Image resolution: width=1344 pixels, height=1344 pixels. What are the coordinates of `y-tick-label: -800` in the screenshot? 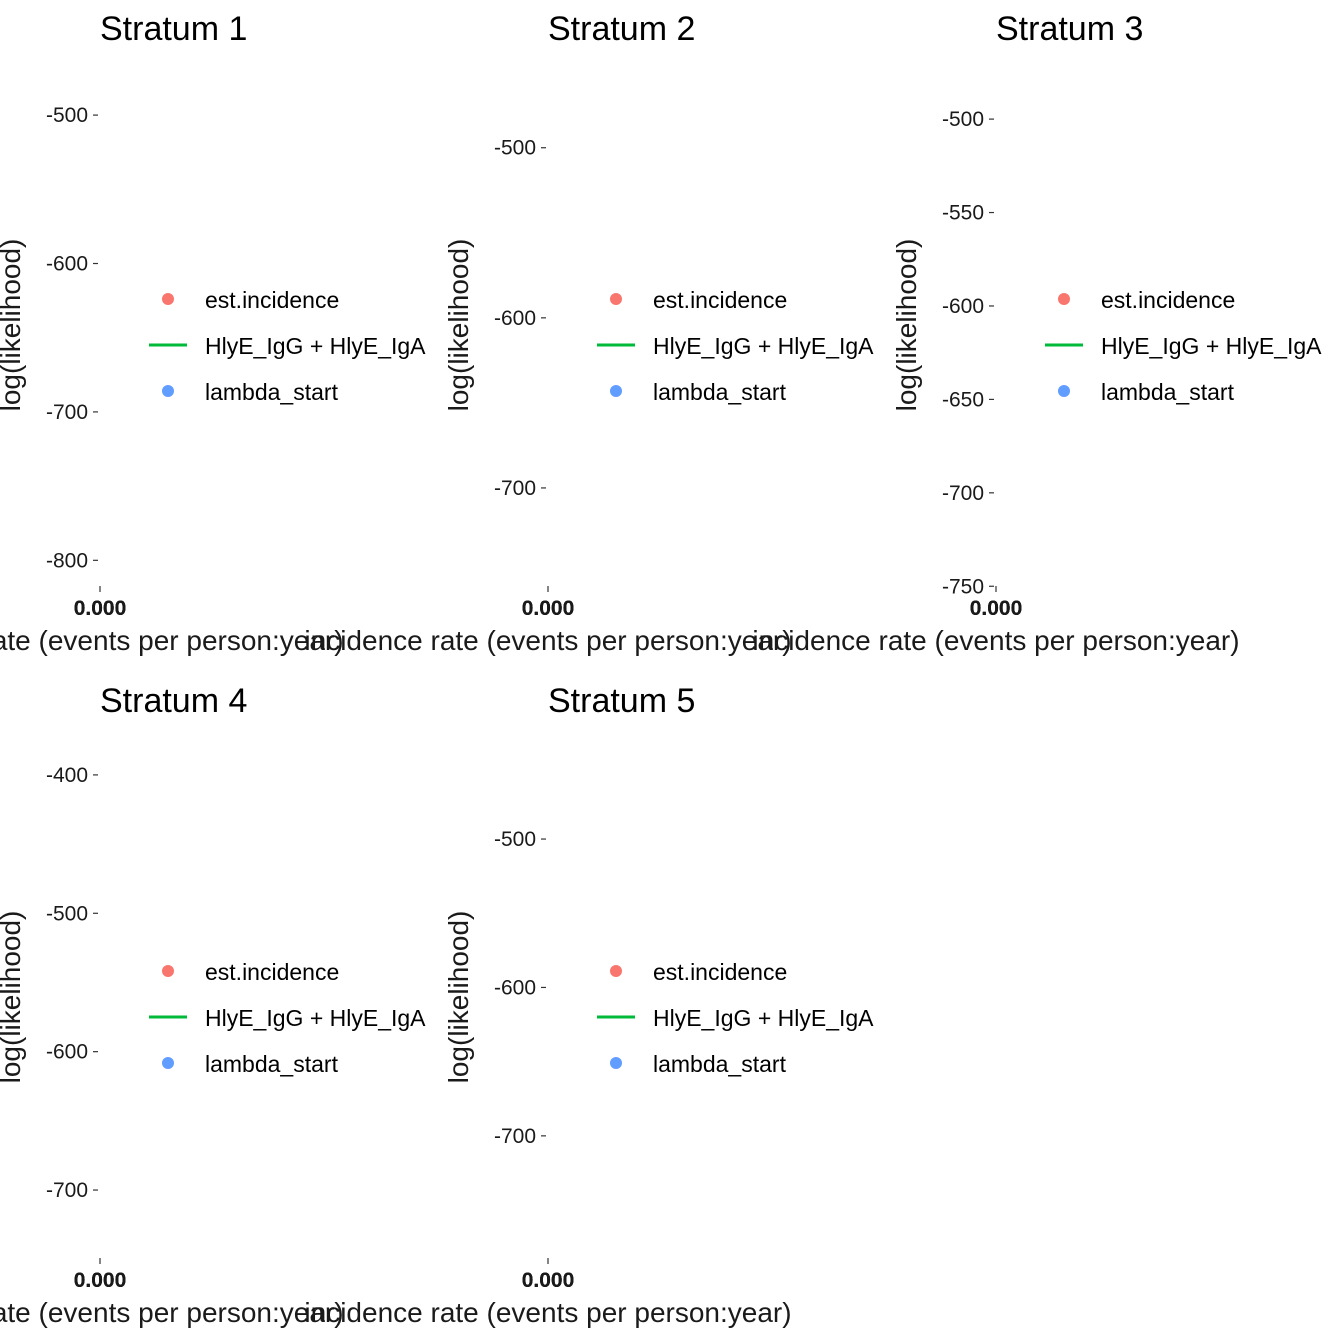 It's located at (67, 560).